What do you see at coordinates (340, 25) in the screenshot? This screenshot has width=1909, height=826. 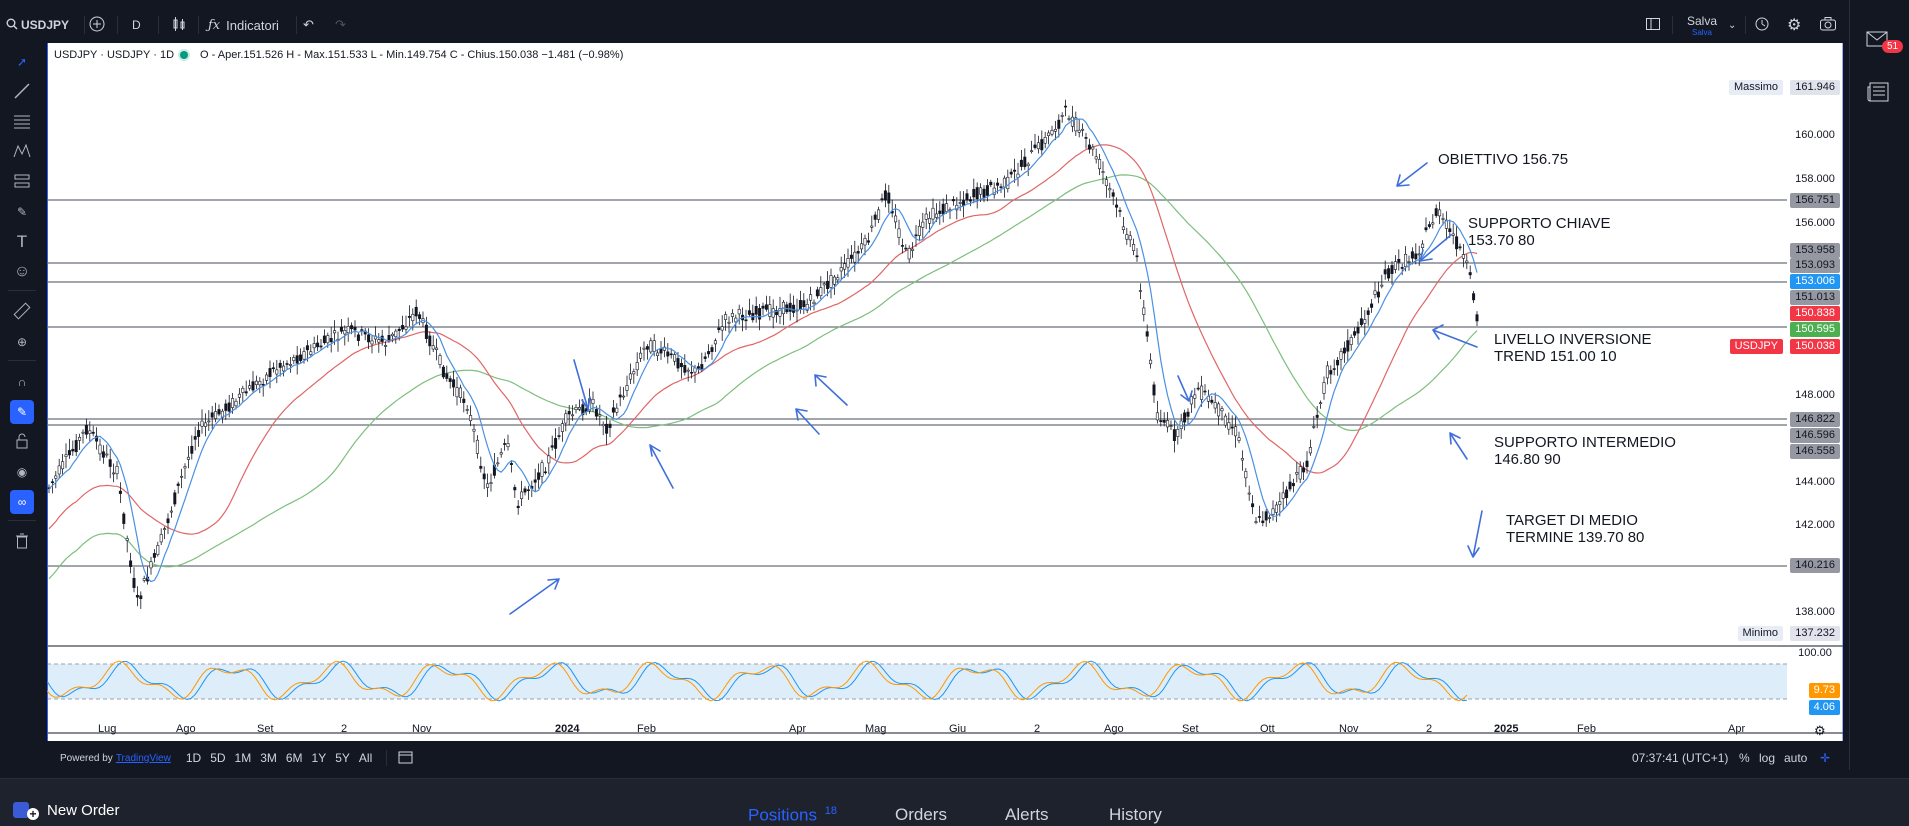 I see `redo-button: ↷` at bounding box center [340, 25].